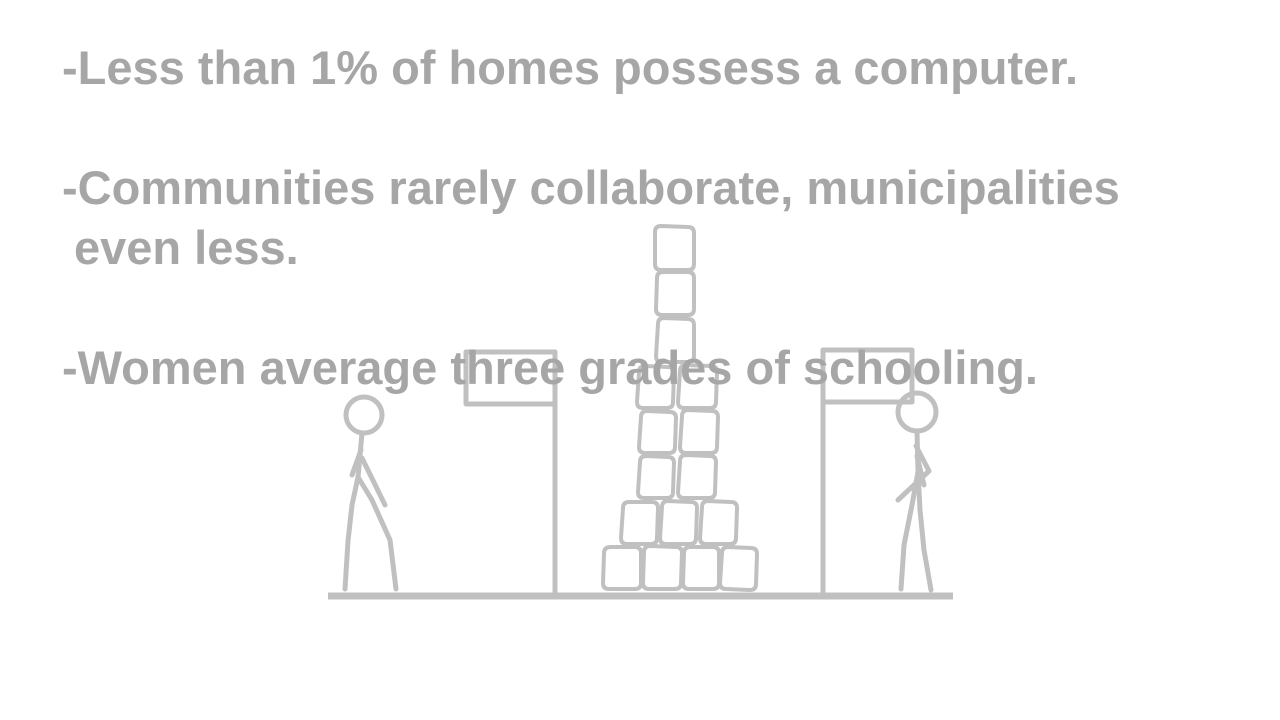  Describe the element at coordinates (370, 493) in the screenshot. I see `left-stick-figure` at that location.